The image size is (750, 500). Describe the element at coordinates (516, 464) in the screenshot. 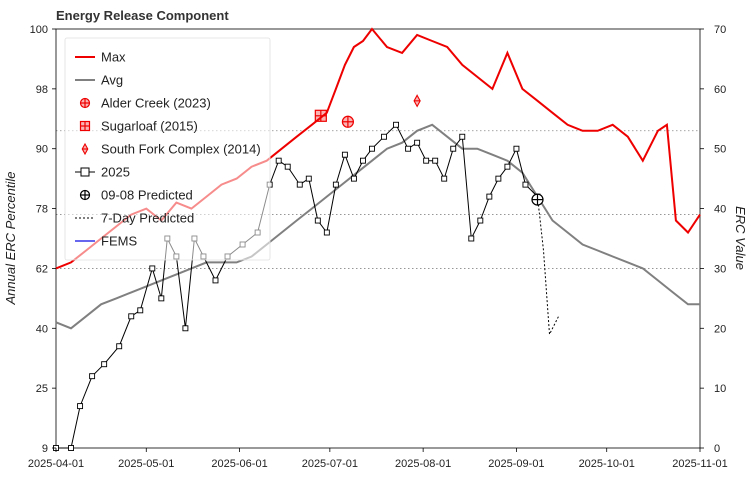

I see `x-tick-label: 2025-09-01` at that location.